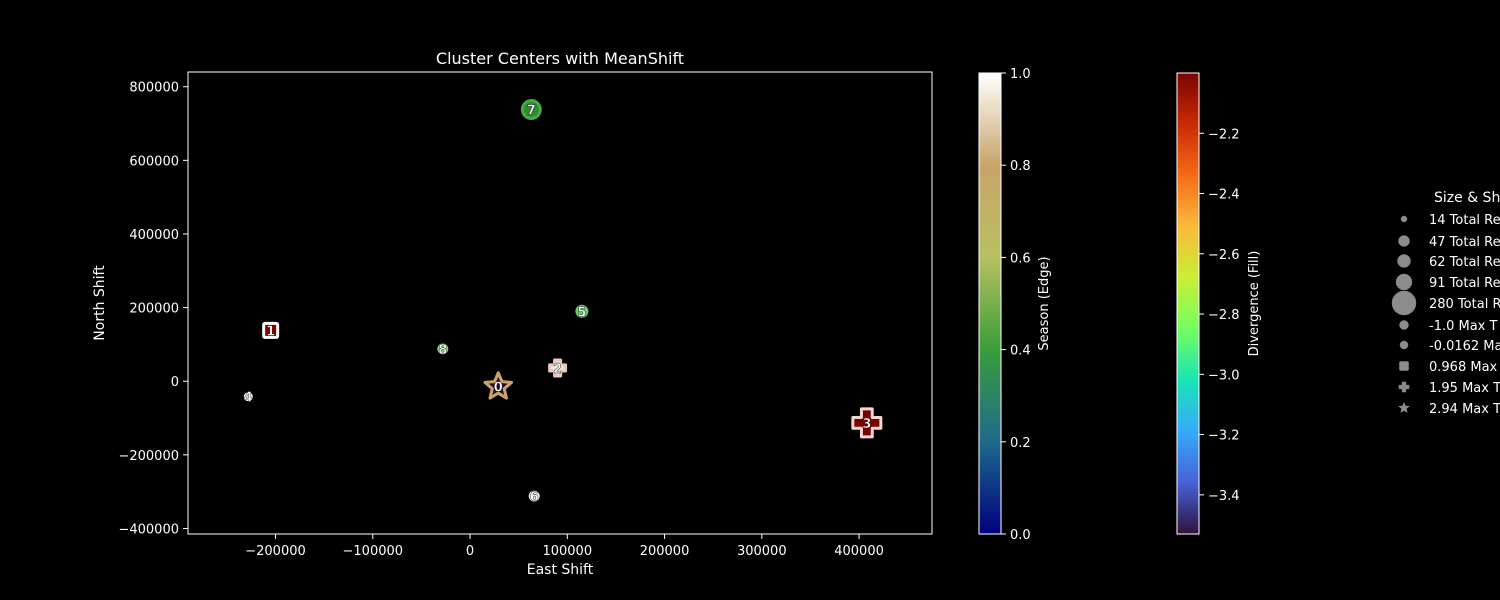 Image resolution: width=1500 pixels, height=600 pixels. I want to click on colorbar-tick-label: −2.4, so click(1224, 195).